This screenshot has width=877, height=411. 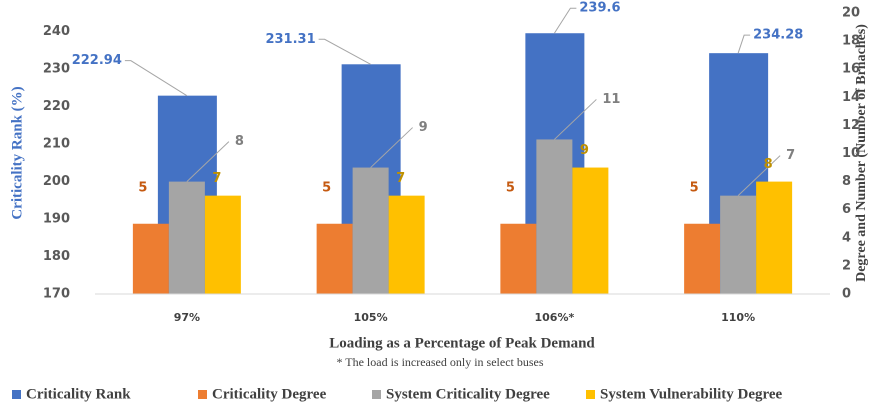 What do you see at coordinates (846, 237) in the screenshot?
I see `y2-tick-label: 4` at bounding box center [846, 237].